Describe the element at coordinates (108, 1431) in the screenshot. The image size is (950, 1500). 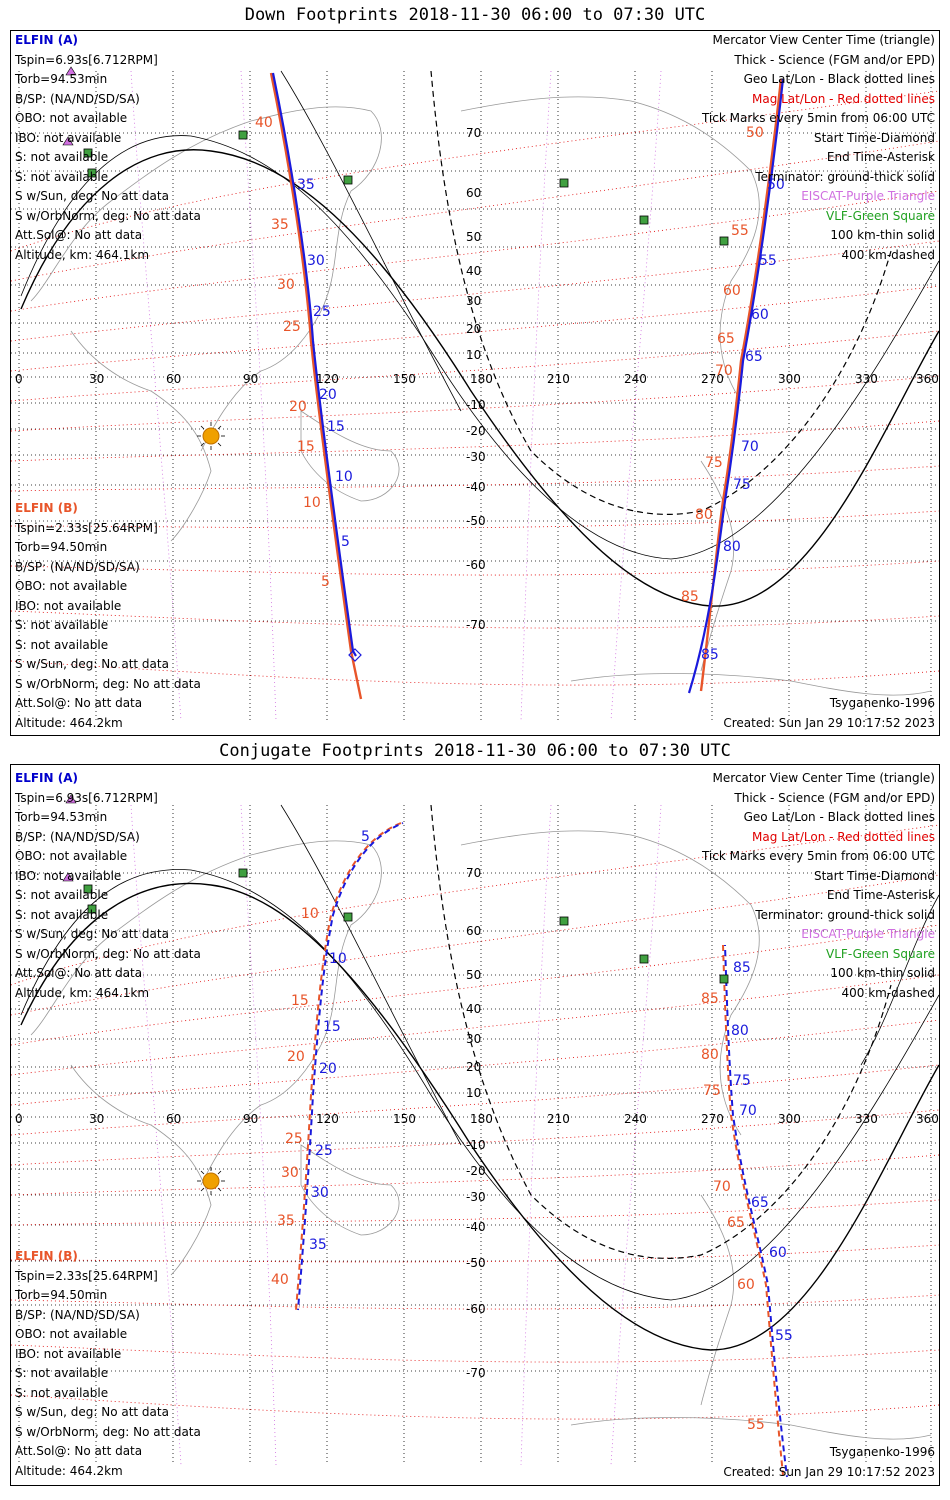
I see `info-line: S w/OrbNorm, deg: No att data` at that location.